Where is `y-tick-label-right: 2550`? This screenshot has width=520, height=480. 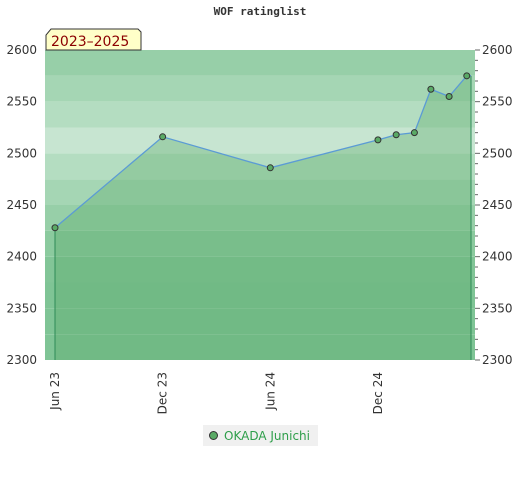
y-tick-label-right: 2550 is located at coordinates (497, 102).